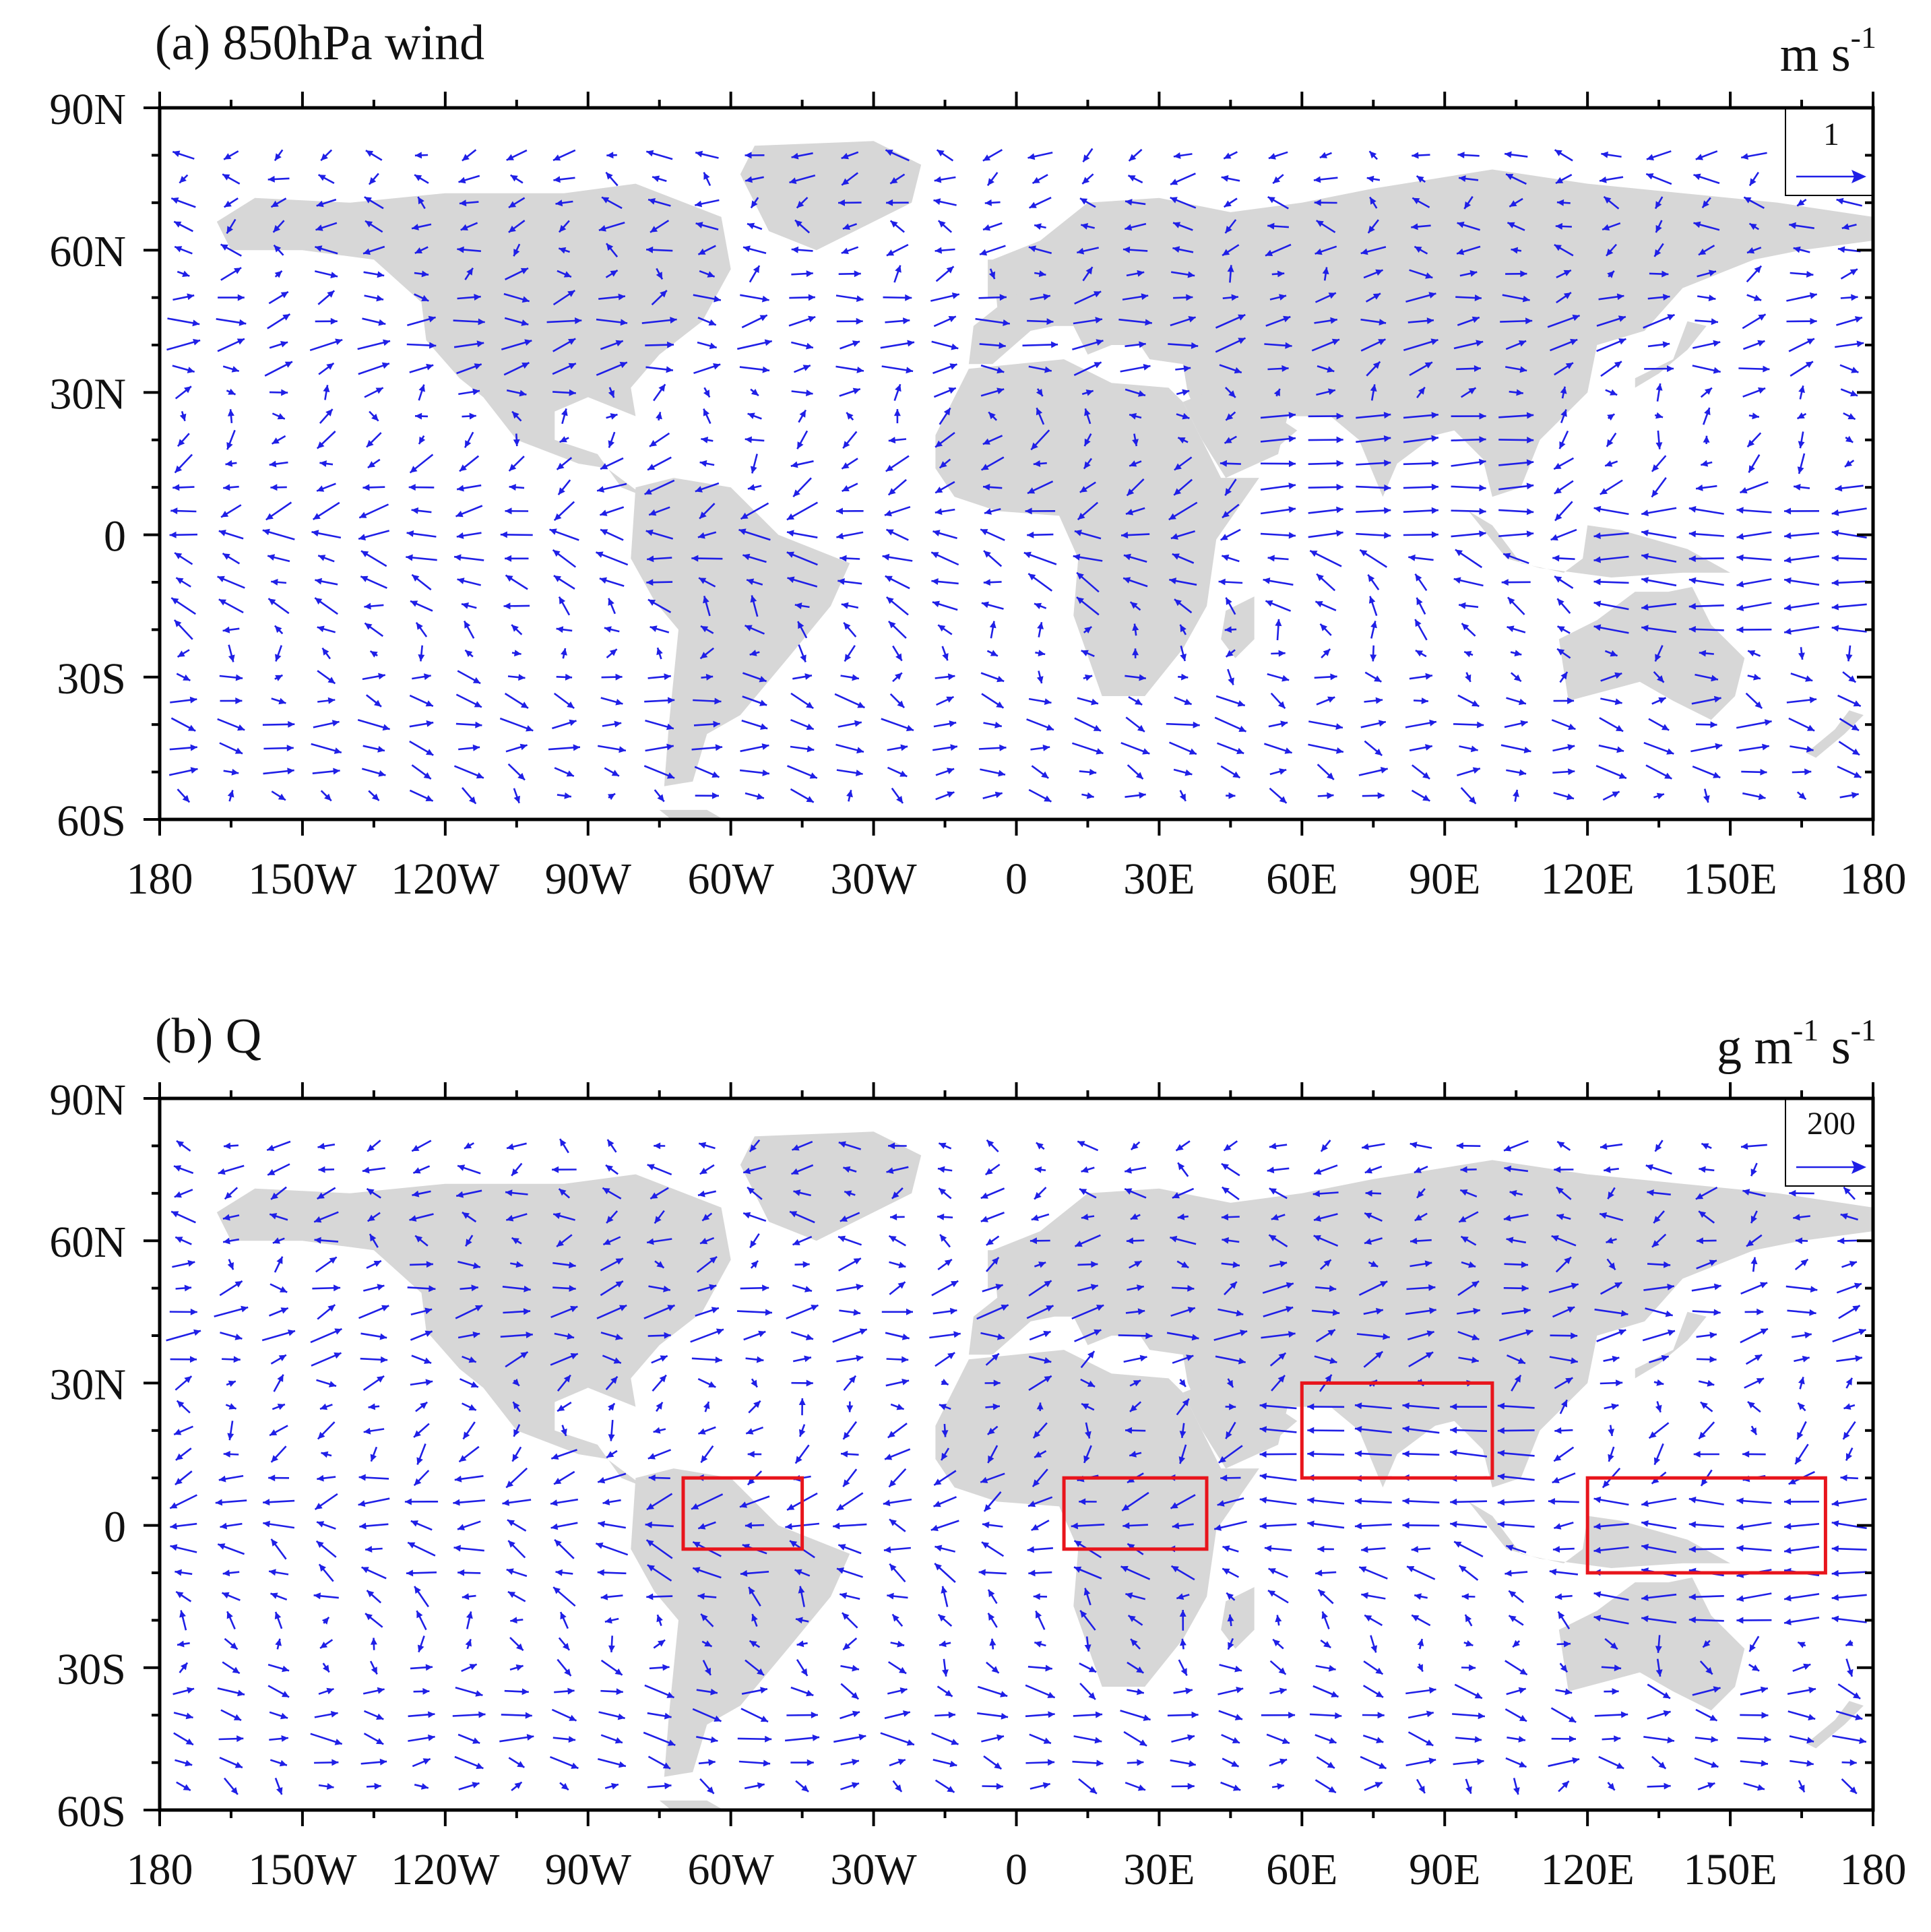  I want to click on x-tick-label: 60E, so click(1301, 1869).